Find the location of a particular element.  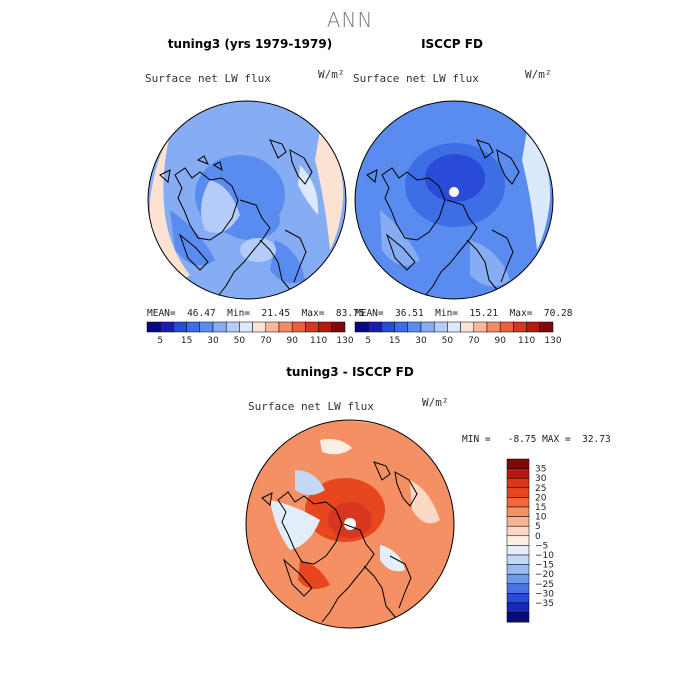

panel1-mean-label: MEAN= is located at coordinates (161, 313).